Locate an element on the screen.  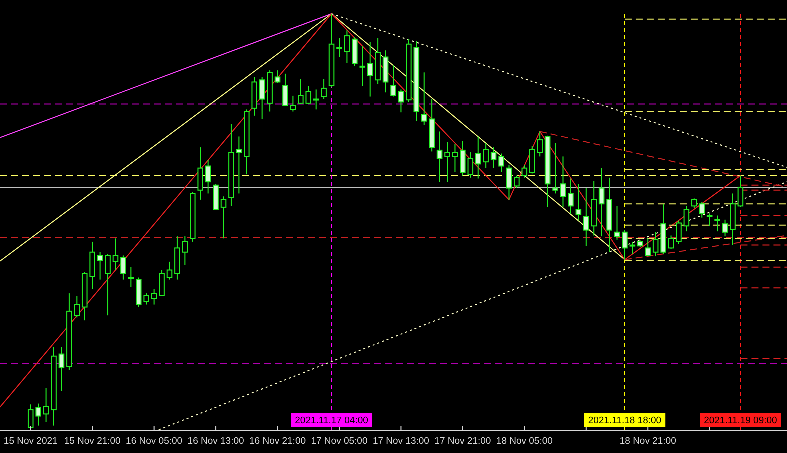
ref-line-label: 2021.11.17 04:00 is located at coordinates (331, 421).